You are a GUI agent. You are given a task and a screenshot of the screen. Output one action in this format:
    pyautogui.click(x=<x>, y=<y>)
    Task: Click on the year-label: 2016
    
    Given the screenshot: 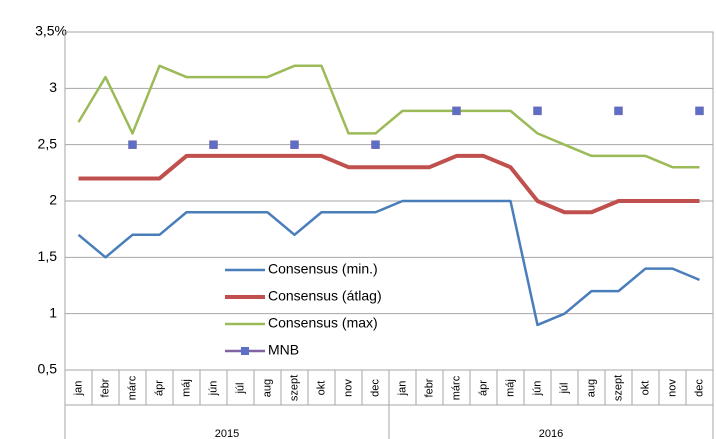 What is the action you would take?
    pyautogui.click(x=551, y=433)
    